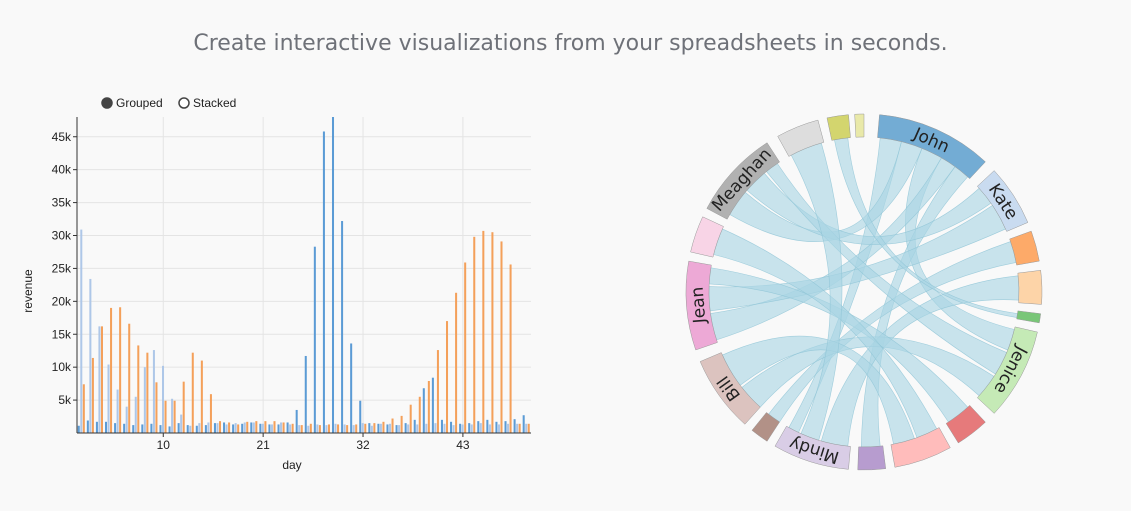  I want to click on mode-option-stacked: Stacked, so click(207, 103).